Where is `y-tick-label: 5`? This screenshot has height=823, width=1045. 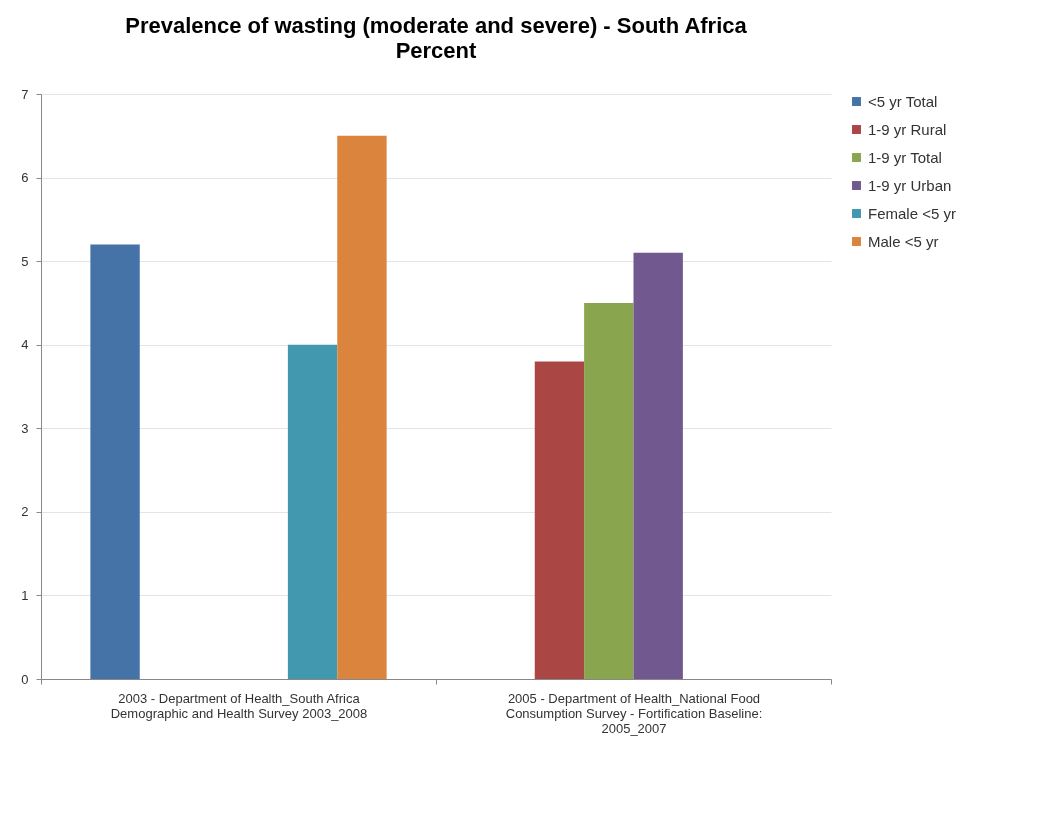
y-tick-label: 5 is located at coordinates (25, 261).